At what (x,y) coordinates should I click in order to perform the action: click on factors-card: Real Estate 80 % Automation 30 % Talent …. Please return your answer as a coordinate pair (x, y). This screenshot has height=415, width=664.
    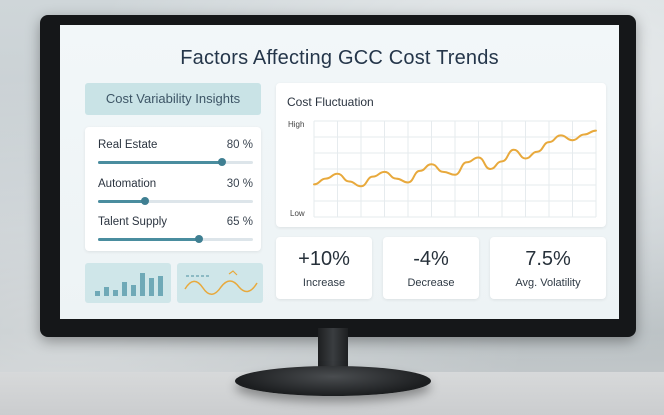
    Looking at the image, I should click on (173, 189).